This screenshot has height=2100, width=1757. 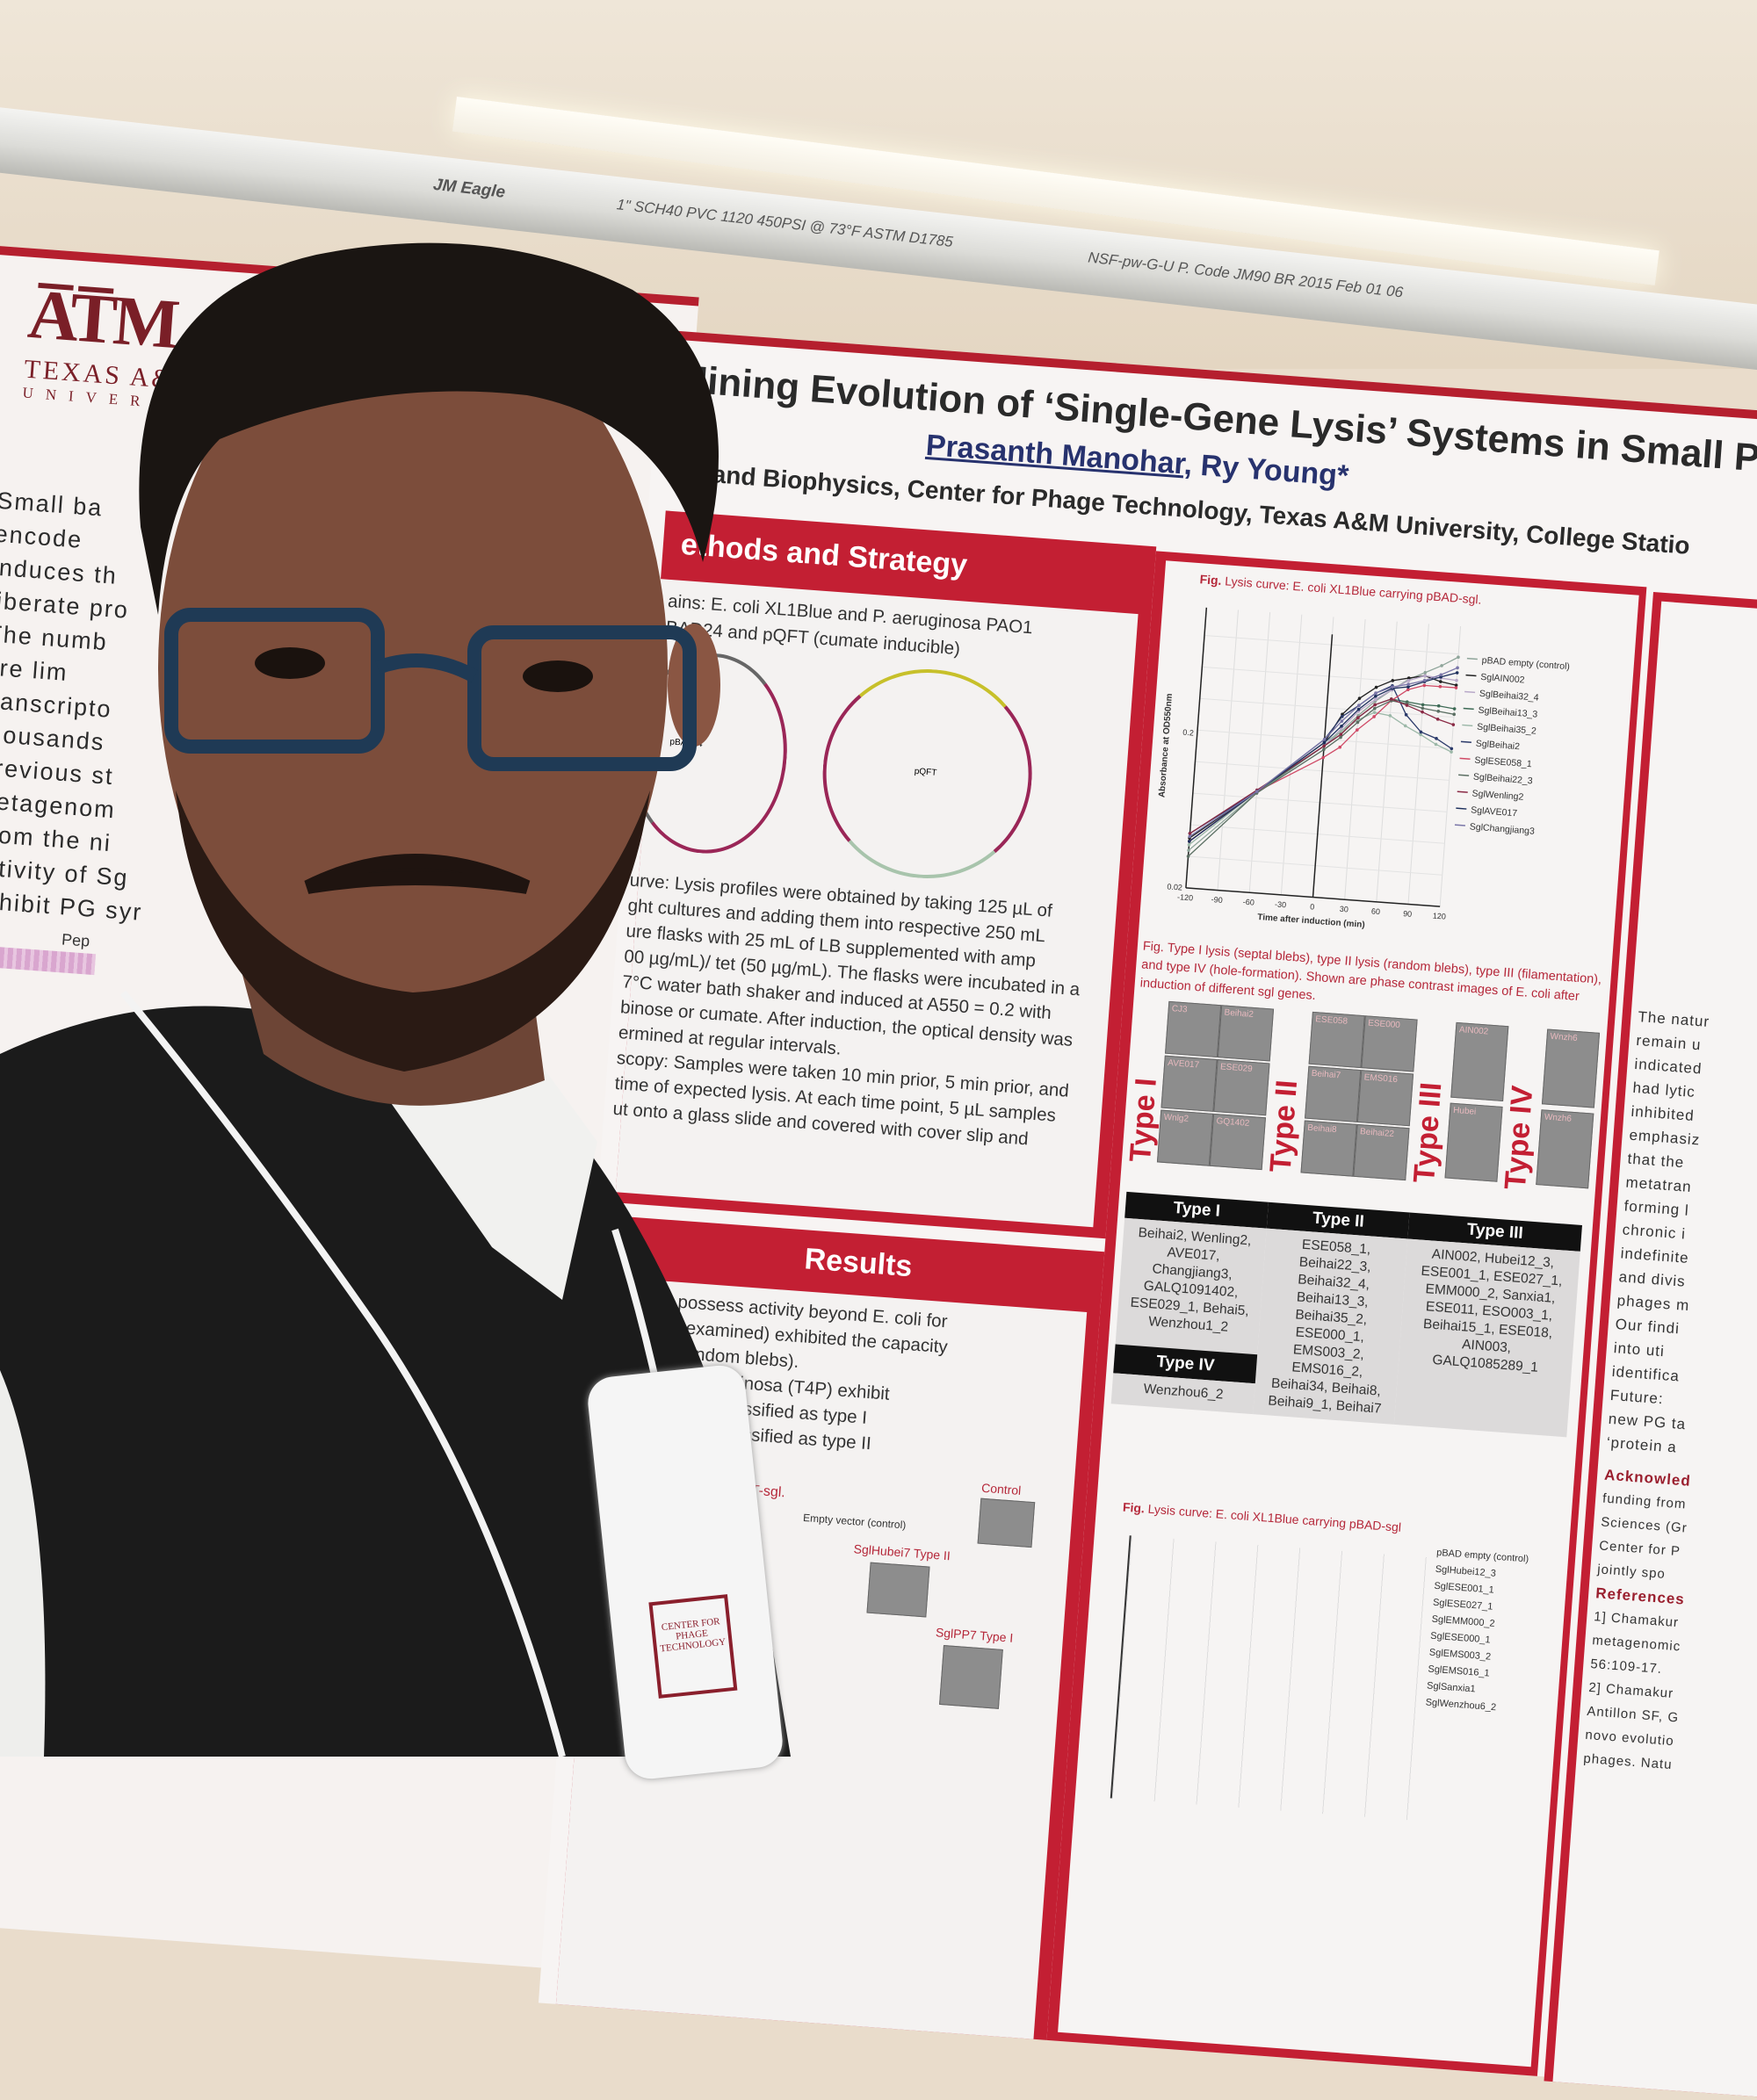 I want to click on x-tick-label: 90, so click(x=1408, y=914).